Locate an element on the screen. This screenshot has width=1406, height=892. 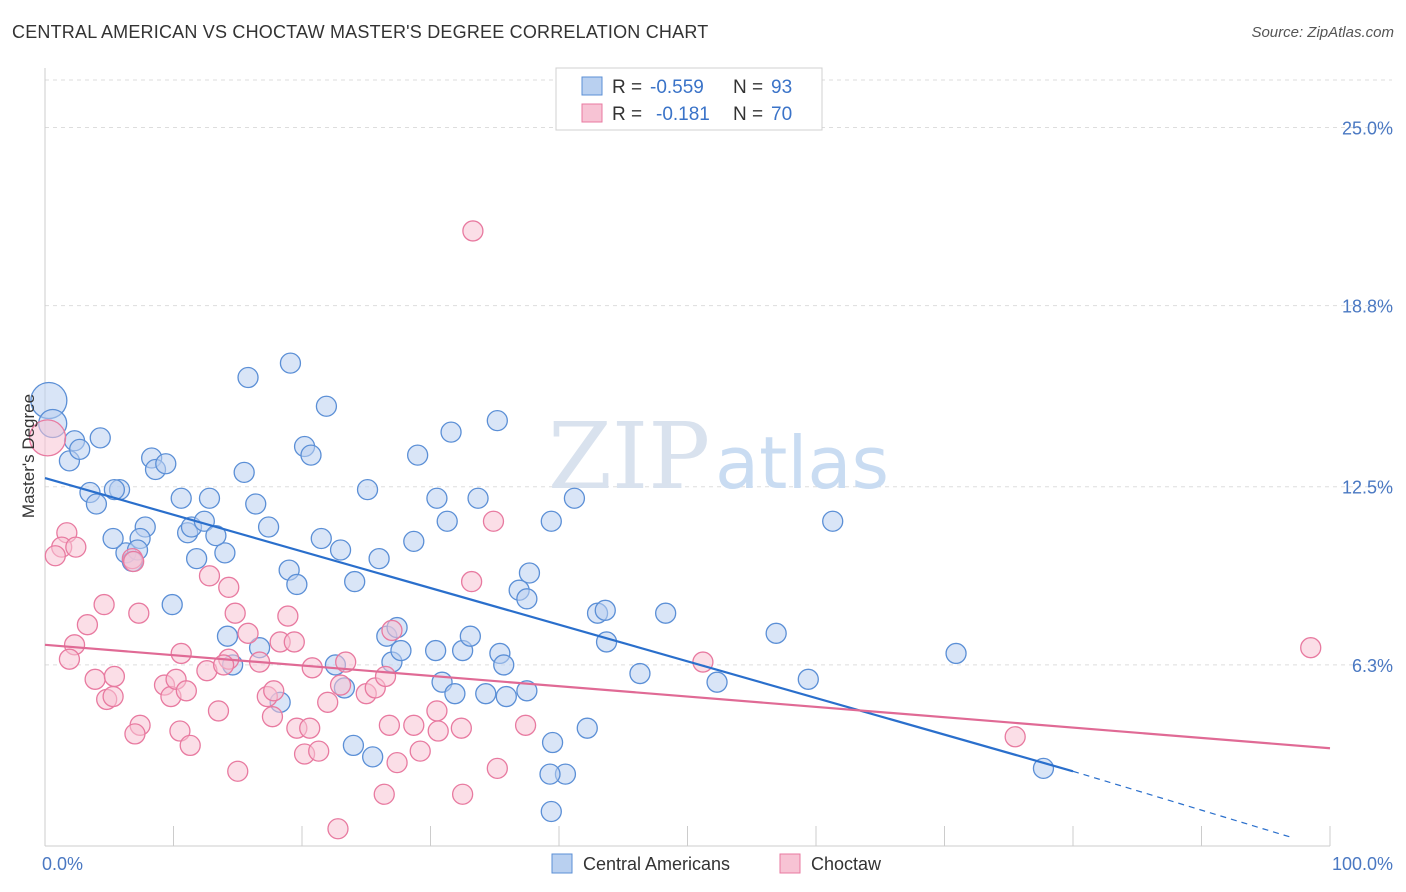
y-tick-label-3: 25.0% is located at coordinates (1367, 128).